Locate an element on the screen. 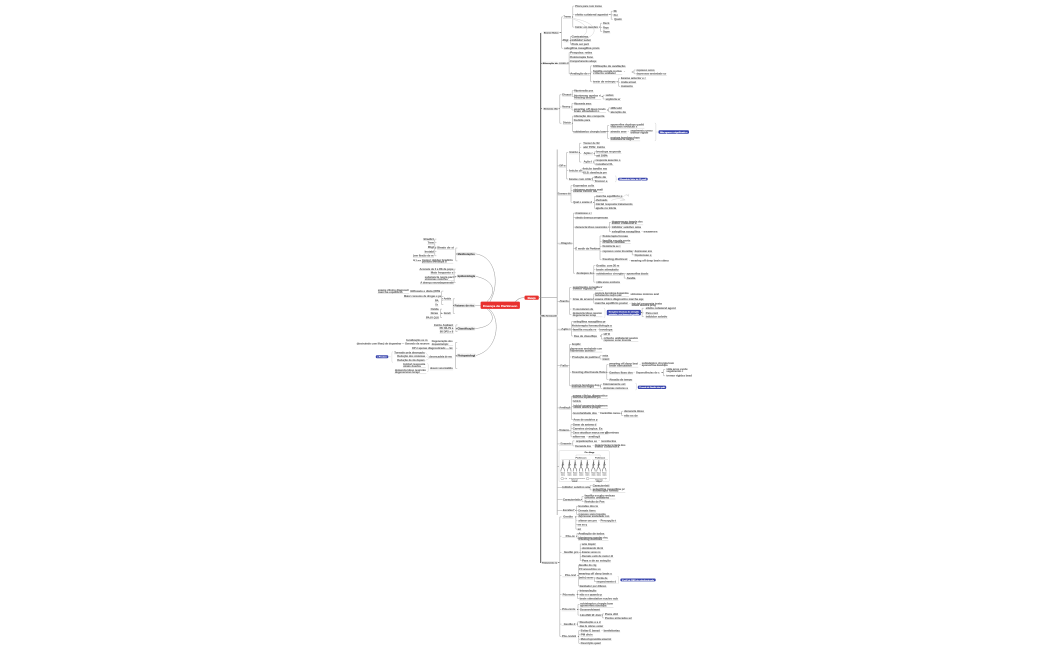 The image size is (1050, 650). svg-text: Acomete de 2 a 3% da popu is located at coordinates (437, 269).